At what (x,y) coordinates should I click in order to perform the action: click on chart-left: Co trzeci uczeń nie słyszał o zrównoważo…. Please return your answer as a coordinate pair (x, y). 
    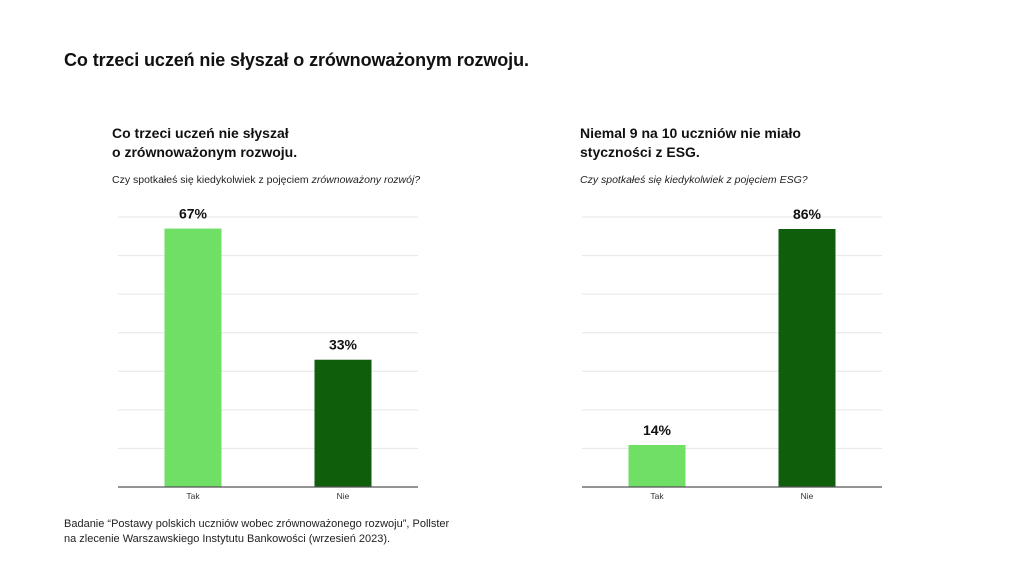
    Looking at the image, I should click on (272, 155).